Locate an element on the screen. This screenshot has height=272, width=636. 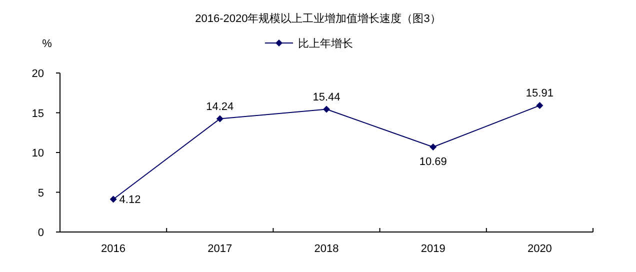
ylabel: % is located at coordinates (47, 44).